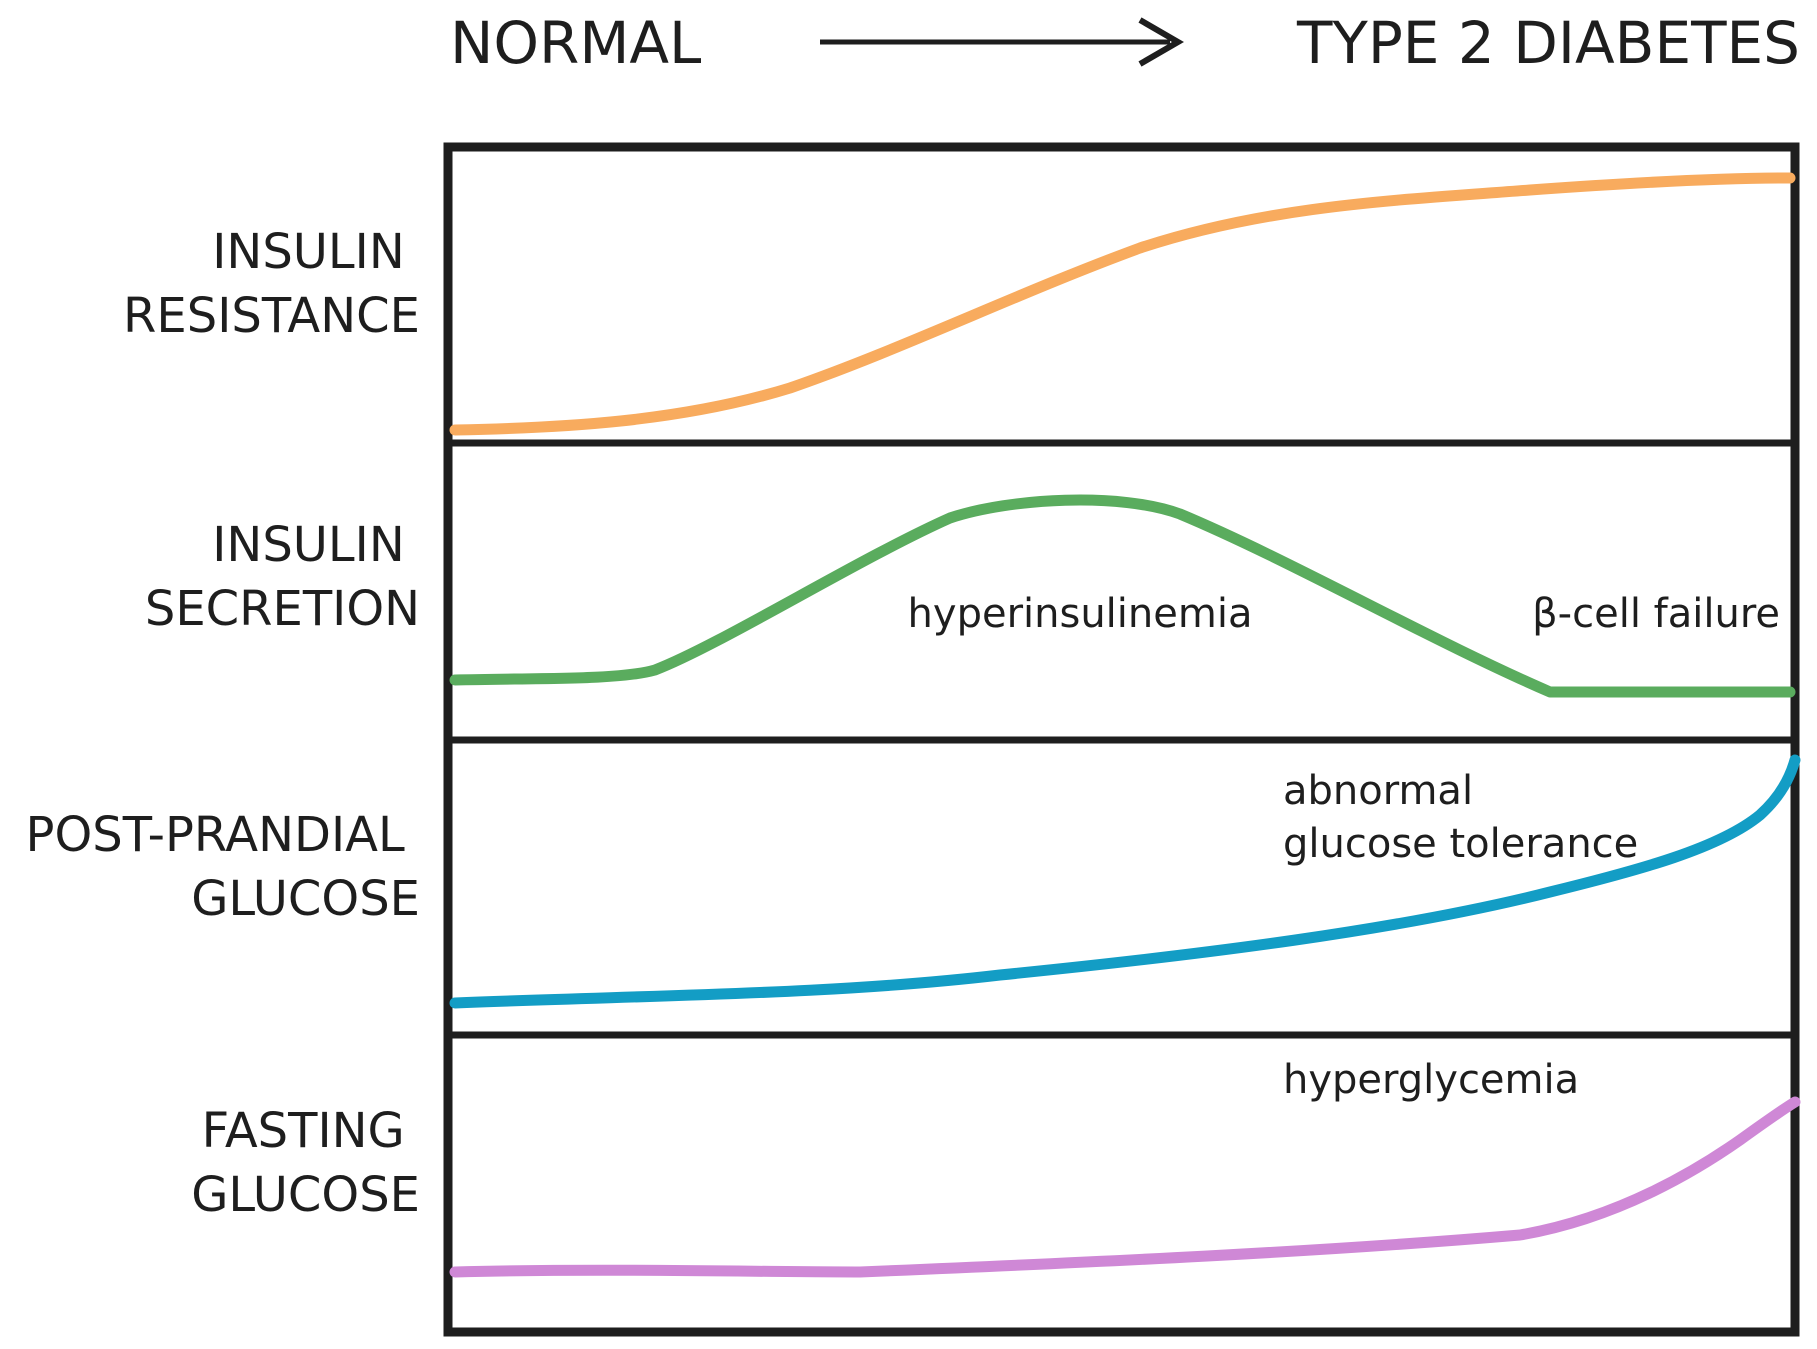  I want to click on progression-arrow-icon, so click(1002, 42).